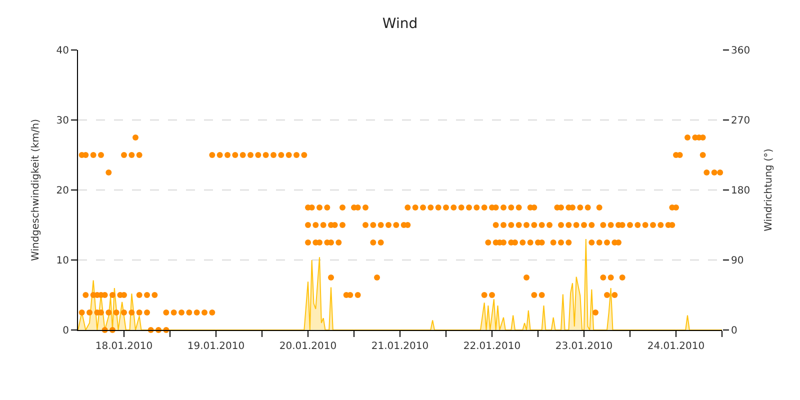 The height and width of the screenshot is (400, 800). Describe the element at coordinates (124, 346) in the screenshot. I see `x-tick-label: 18.01.2010` at that location.